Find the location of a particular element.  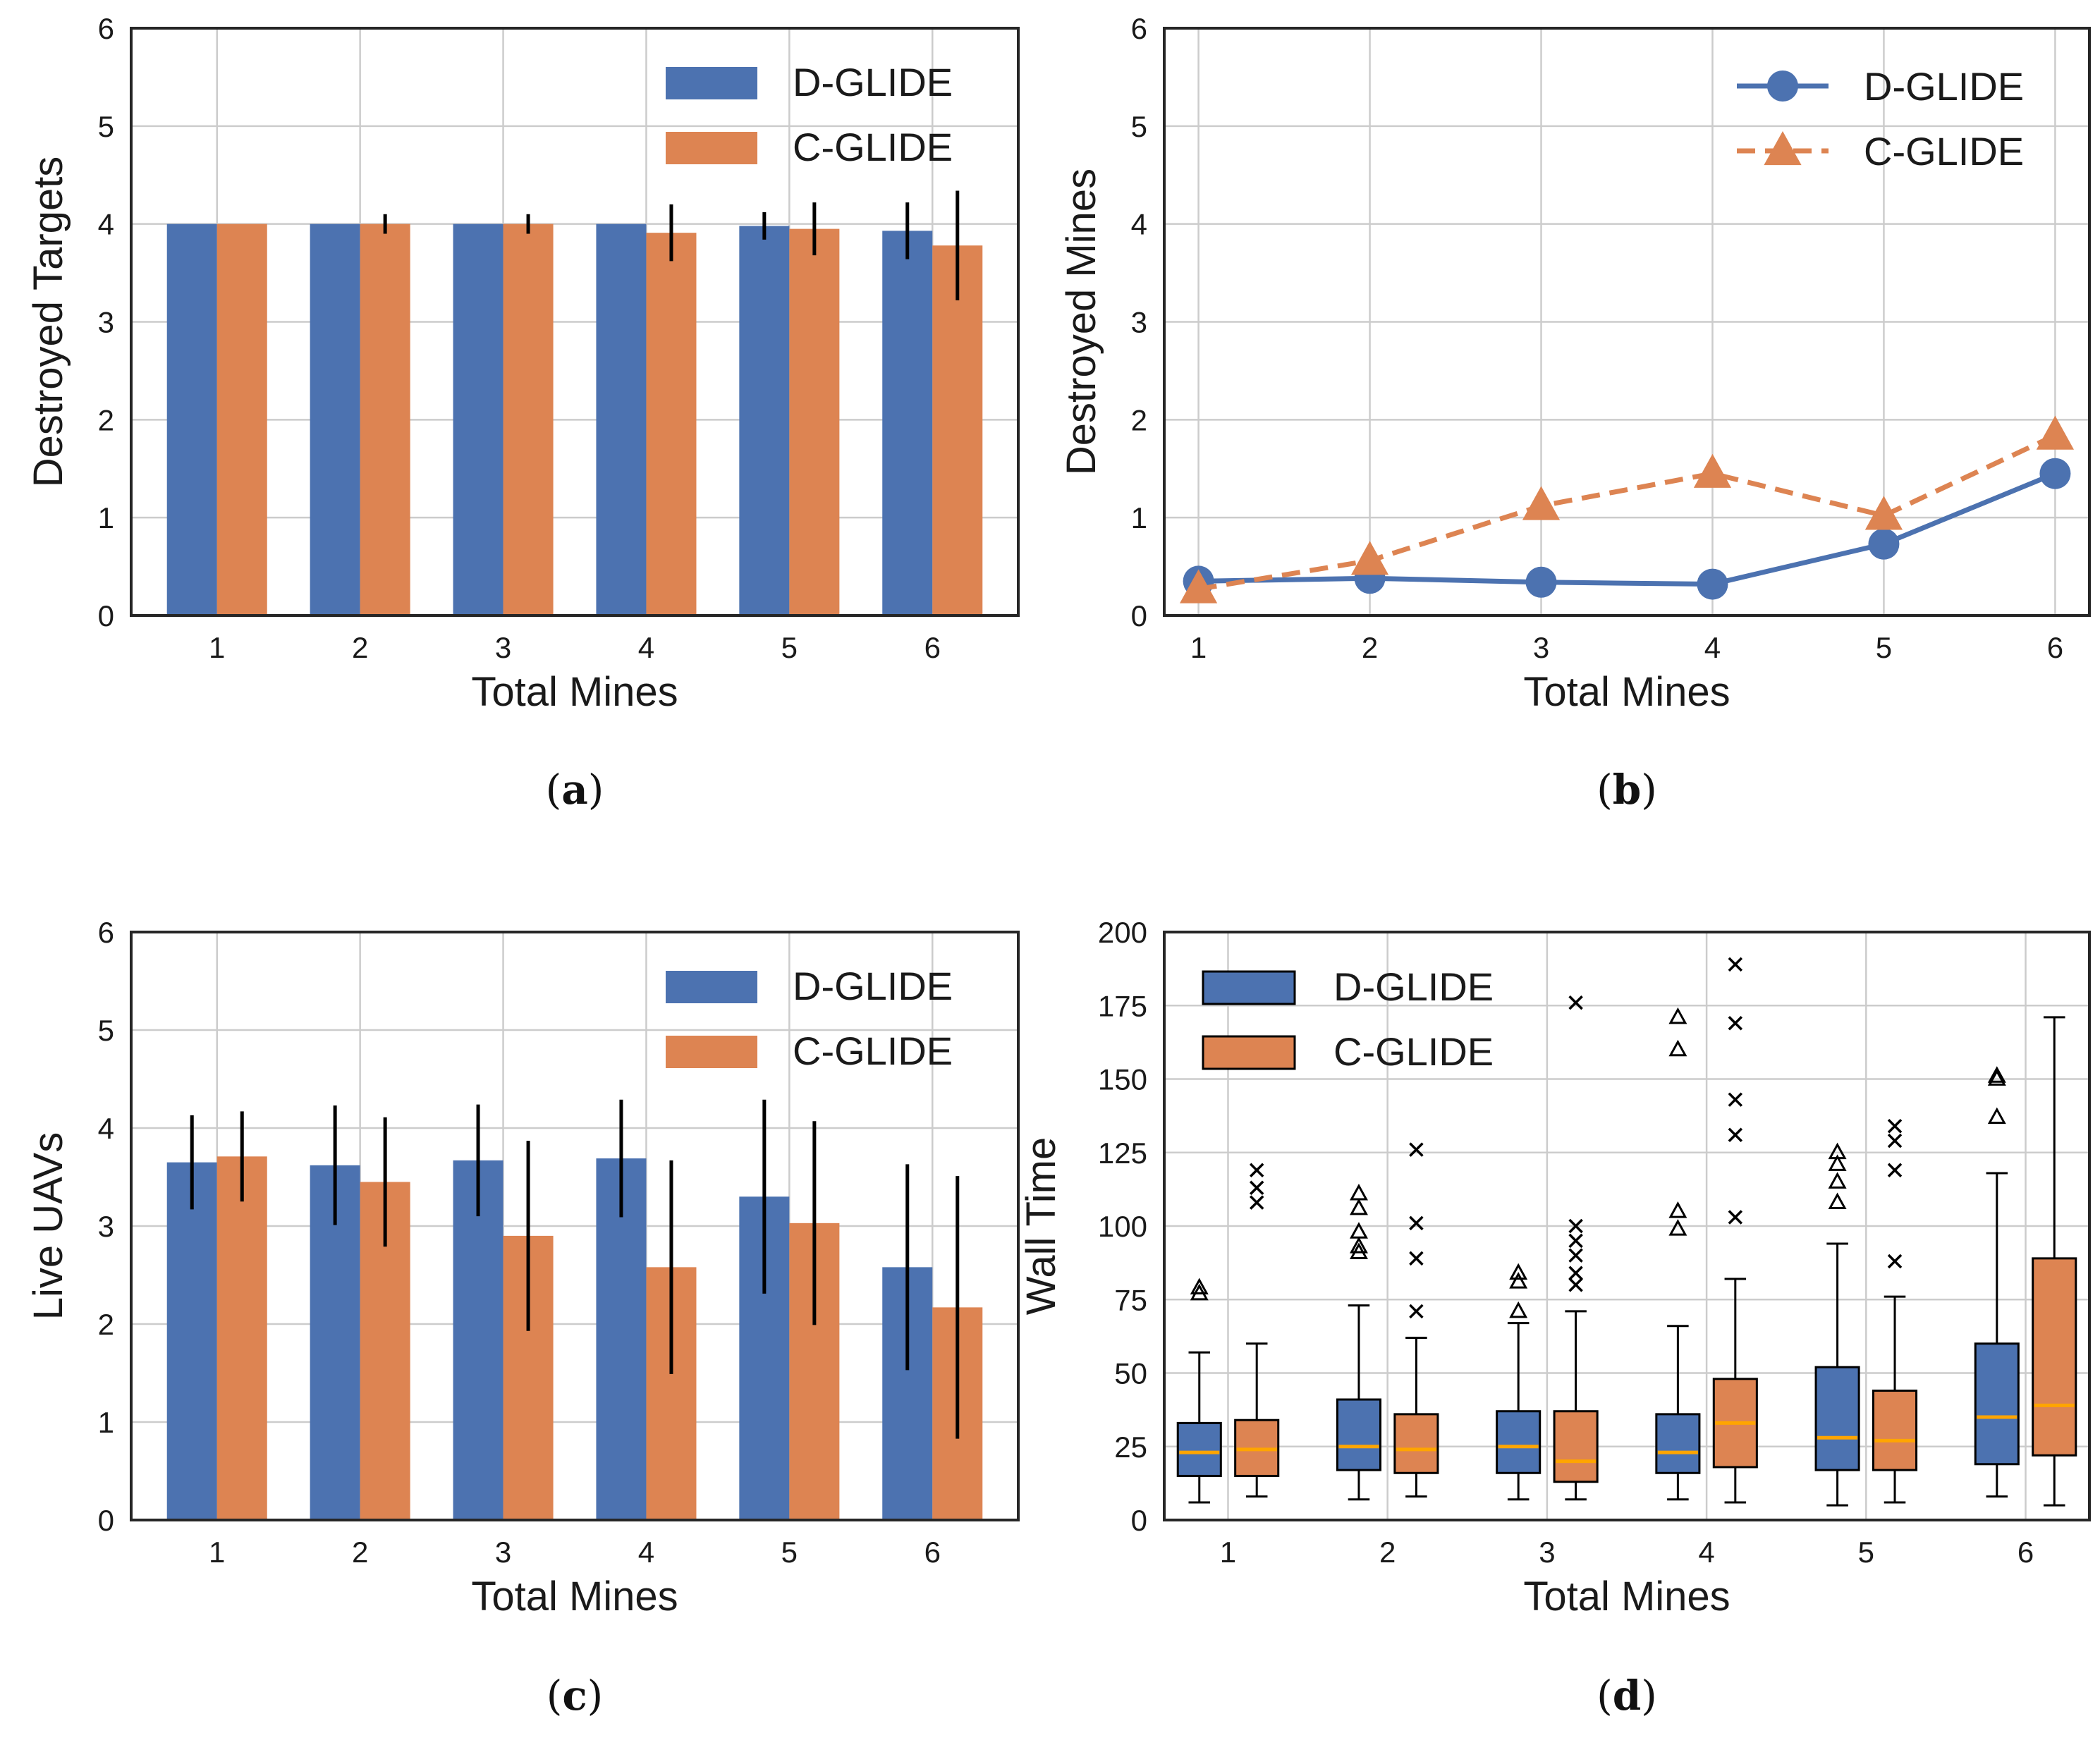

chart-b-xtick-label: 3 is located at coordinates (1541, 647).